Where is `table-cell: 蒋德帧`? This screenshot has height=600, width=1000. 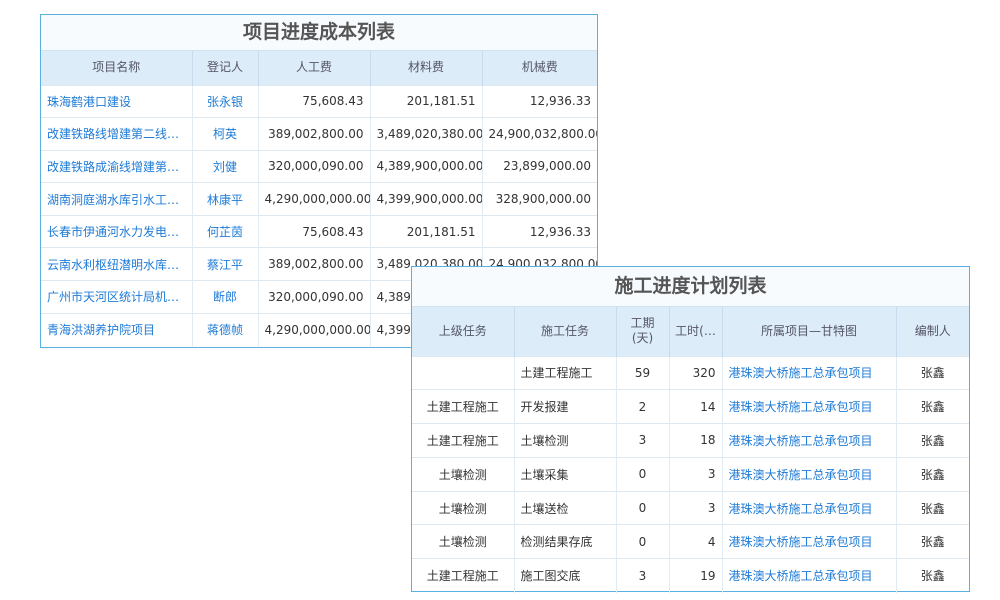 table-cell: 蒋德帧 is located at coordinates (225, 329).